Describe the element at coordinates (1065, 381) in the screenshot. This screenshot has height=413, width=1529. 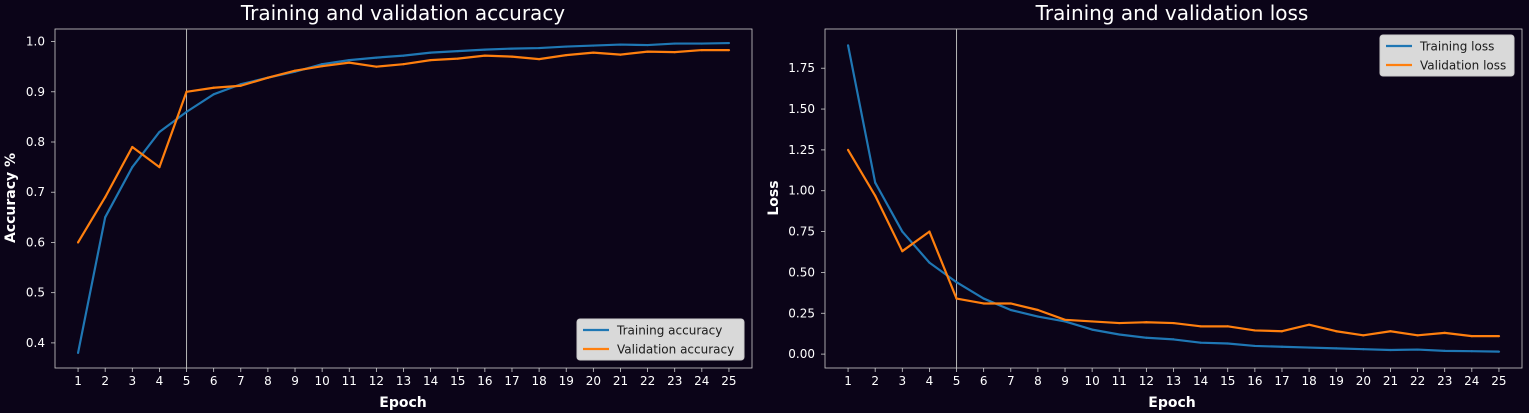
I see `loss-x-tick-label: 9` at that location.